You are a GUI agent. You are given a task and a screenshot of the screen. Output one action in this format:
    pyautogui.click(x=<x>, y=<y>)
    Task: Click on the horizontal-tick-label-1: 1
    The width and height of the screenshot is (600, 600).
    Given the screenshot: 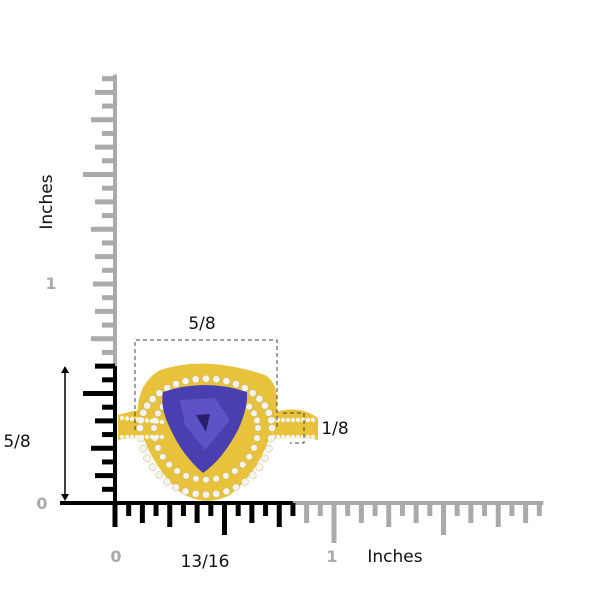 What is the action you would take?
    pyautogui.click(x=331, y=556)
    